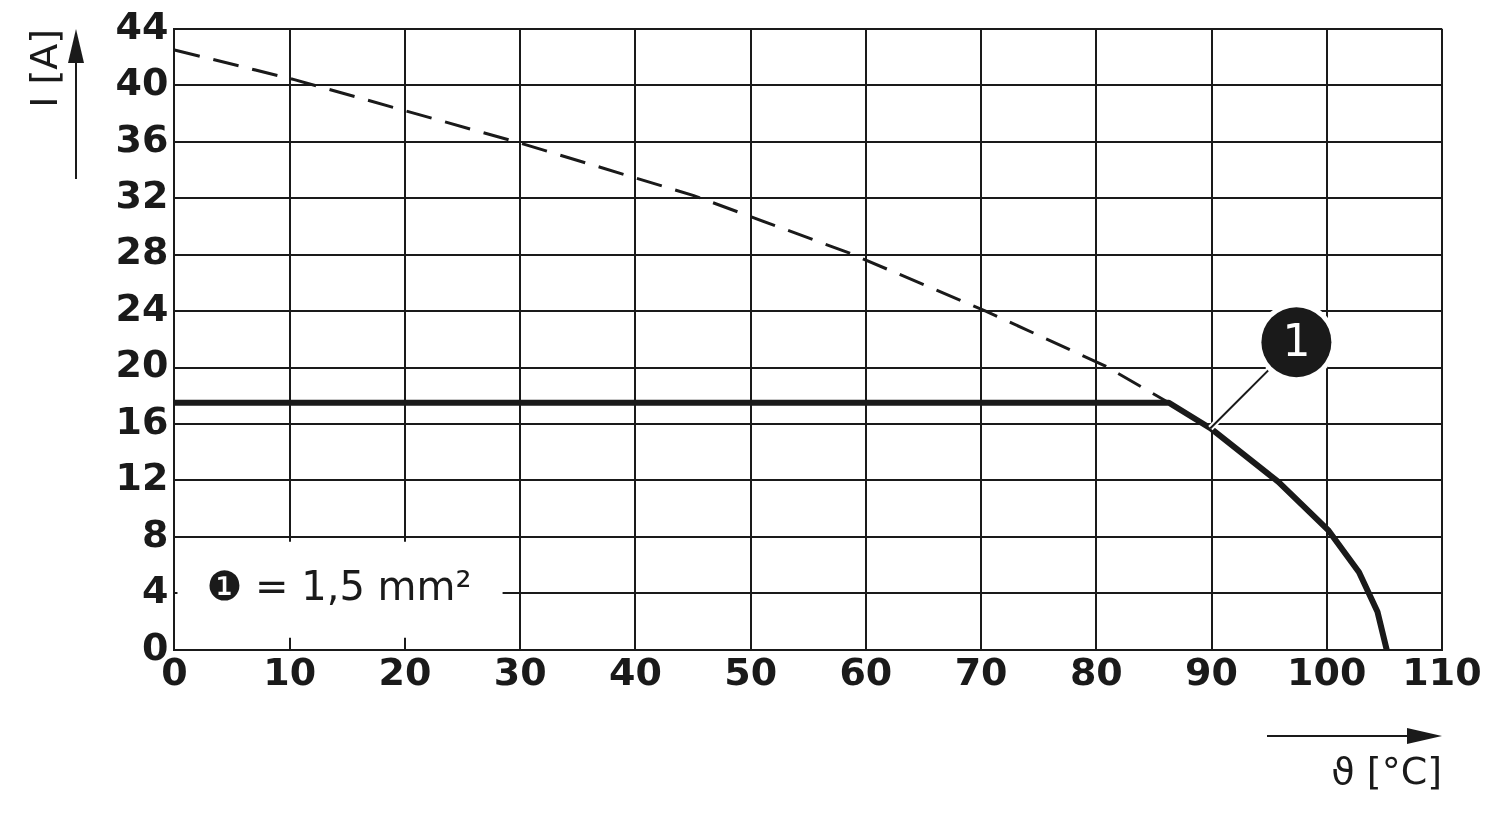 The image size is (1500, 821). Describe the element at coordinates (142, 420) in the screenshot. I see `y-tick-label: 16` at that location.